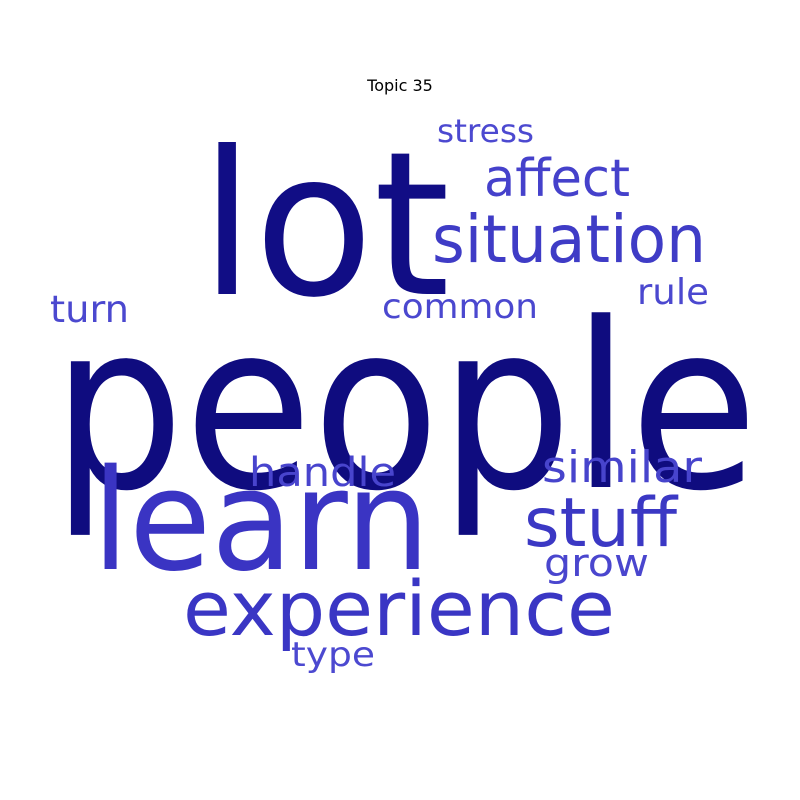 This screenshot has width=800, height=800. What do you see at coordinates (261, 521) in the screenshot?
I see `word-learn: learn` at bounding box center [261, 521].